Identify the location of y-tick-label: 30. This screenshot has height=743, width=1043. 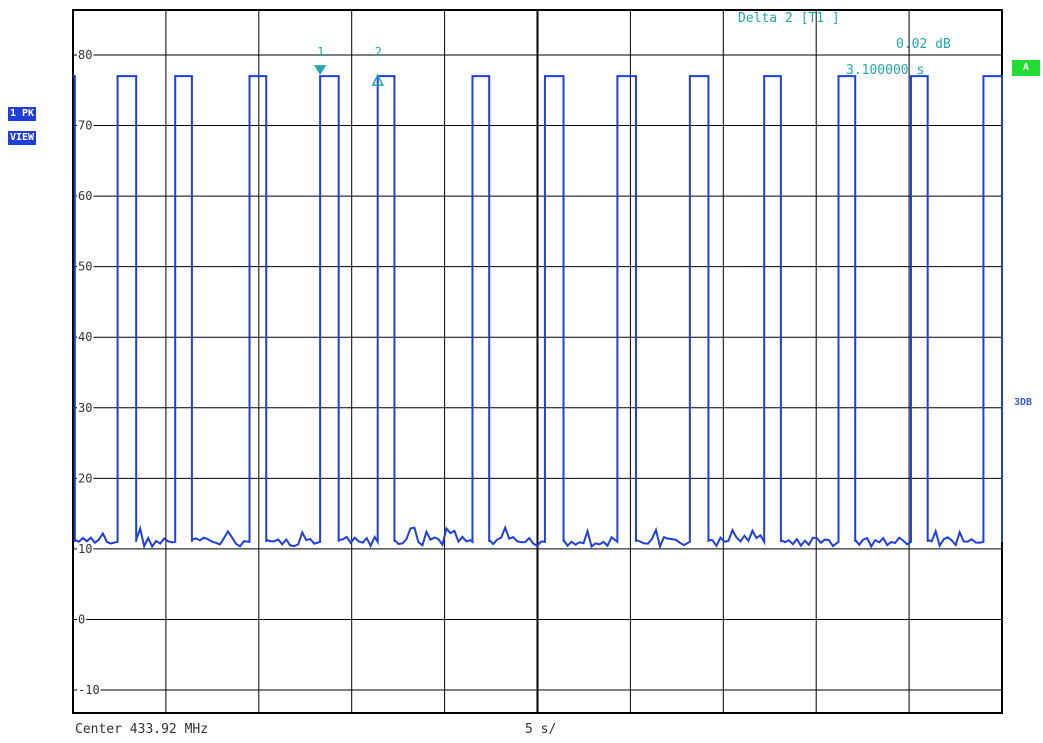
(85, 408).